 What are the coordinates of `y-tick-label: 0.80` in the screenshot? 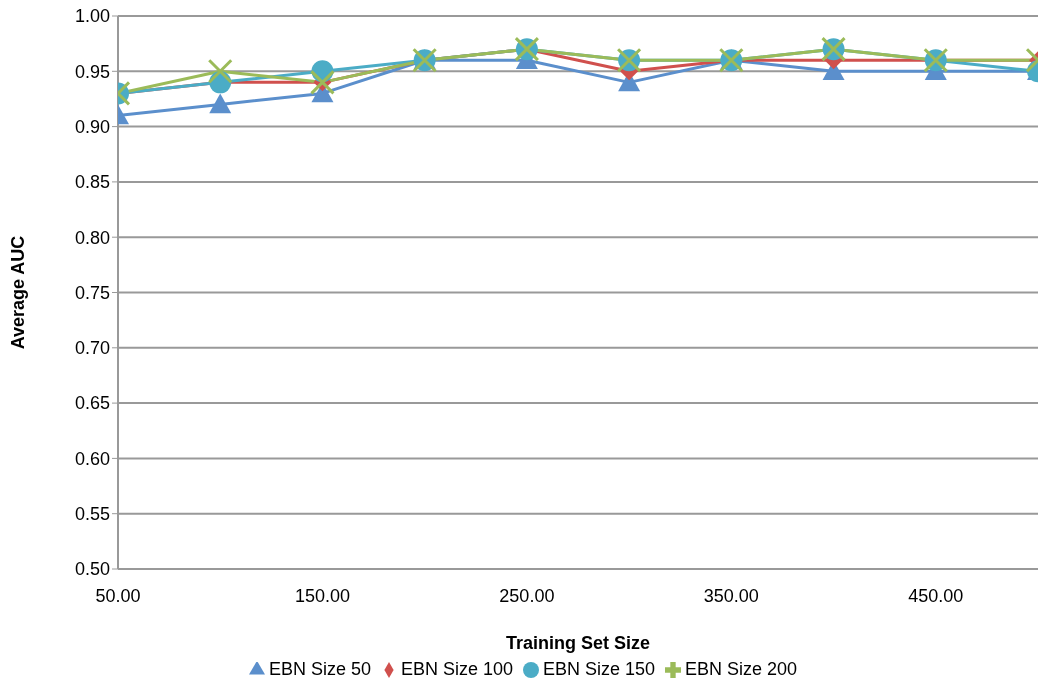 It's located at (92, 237).